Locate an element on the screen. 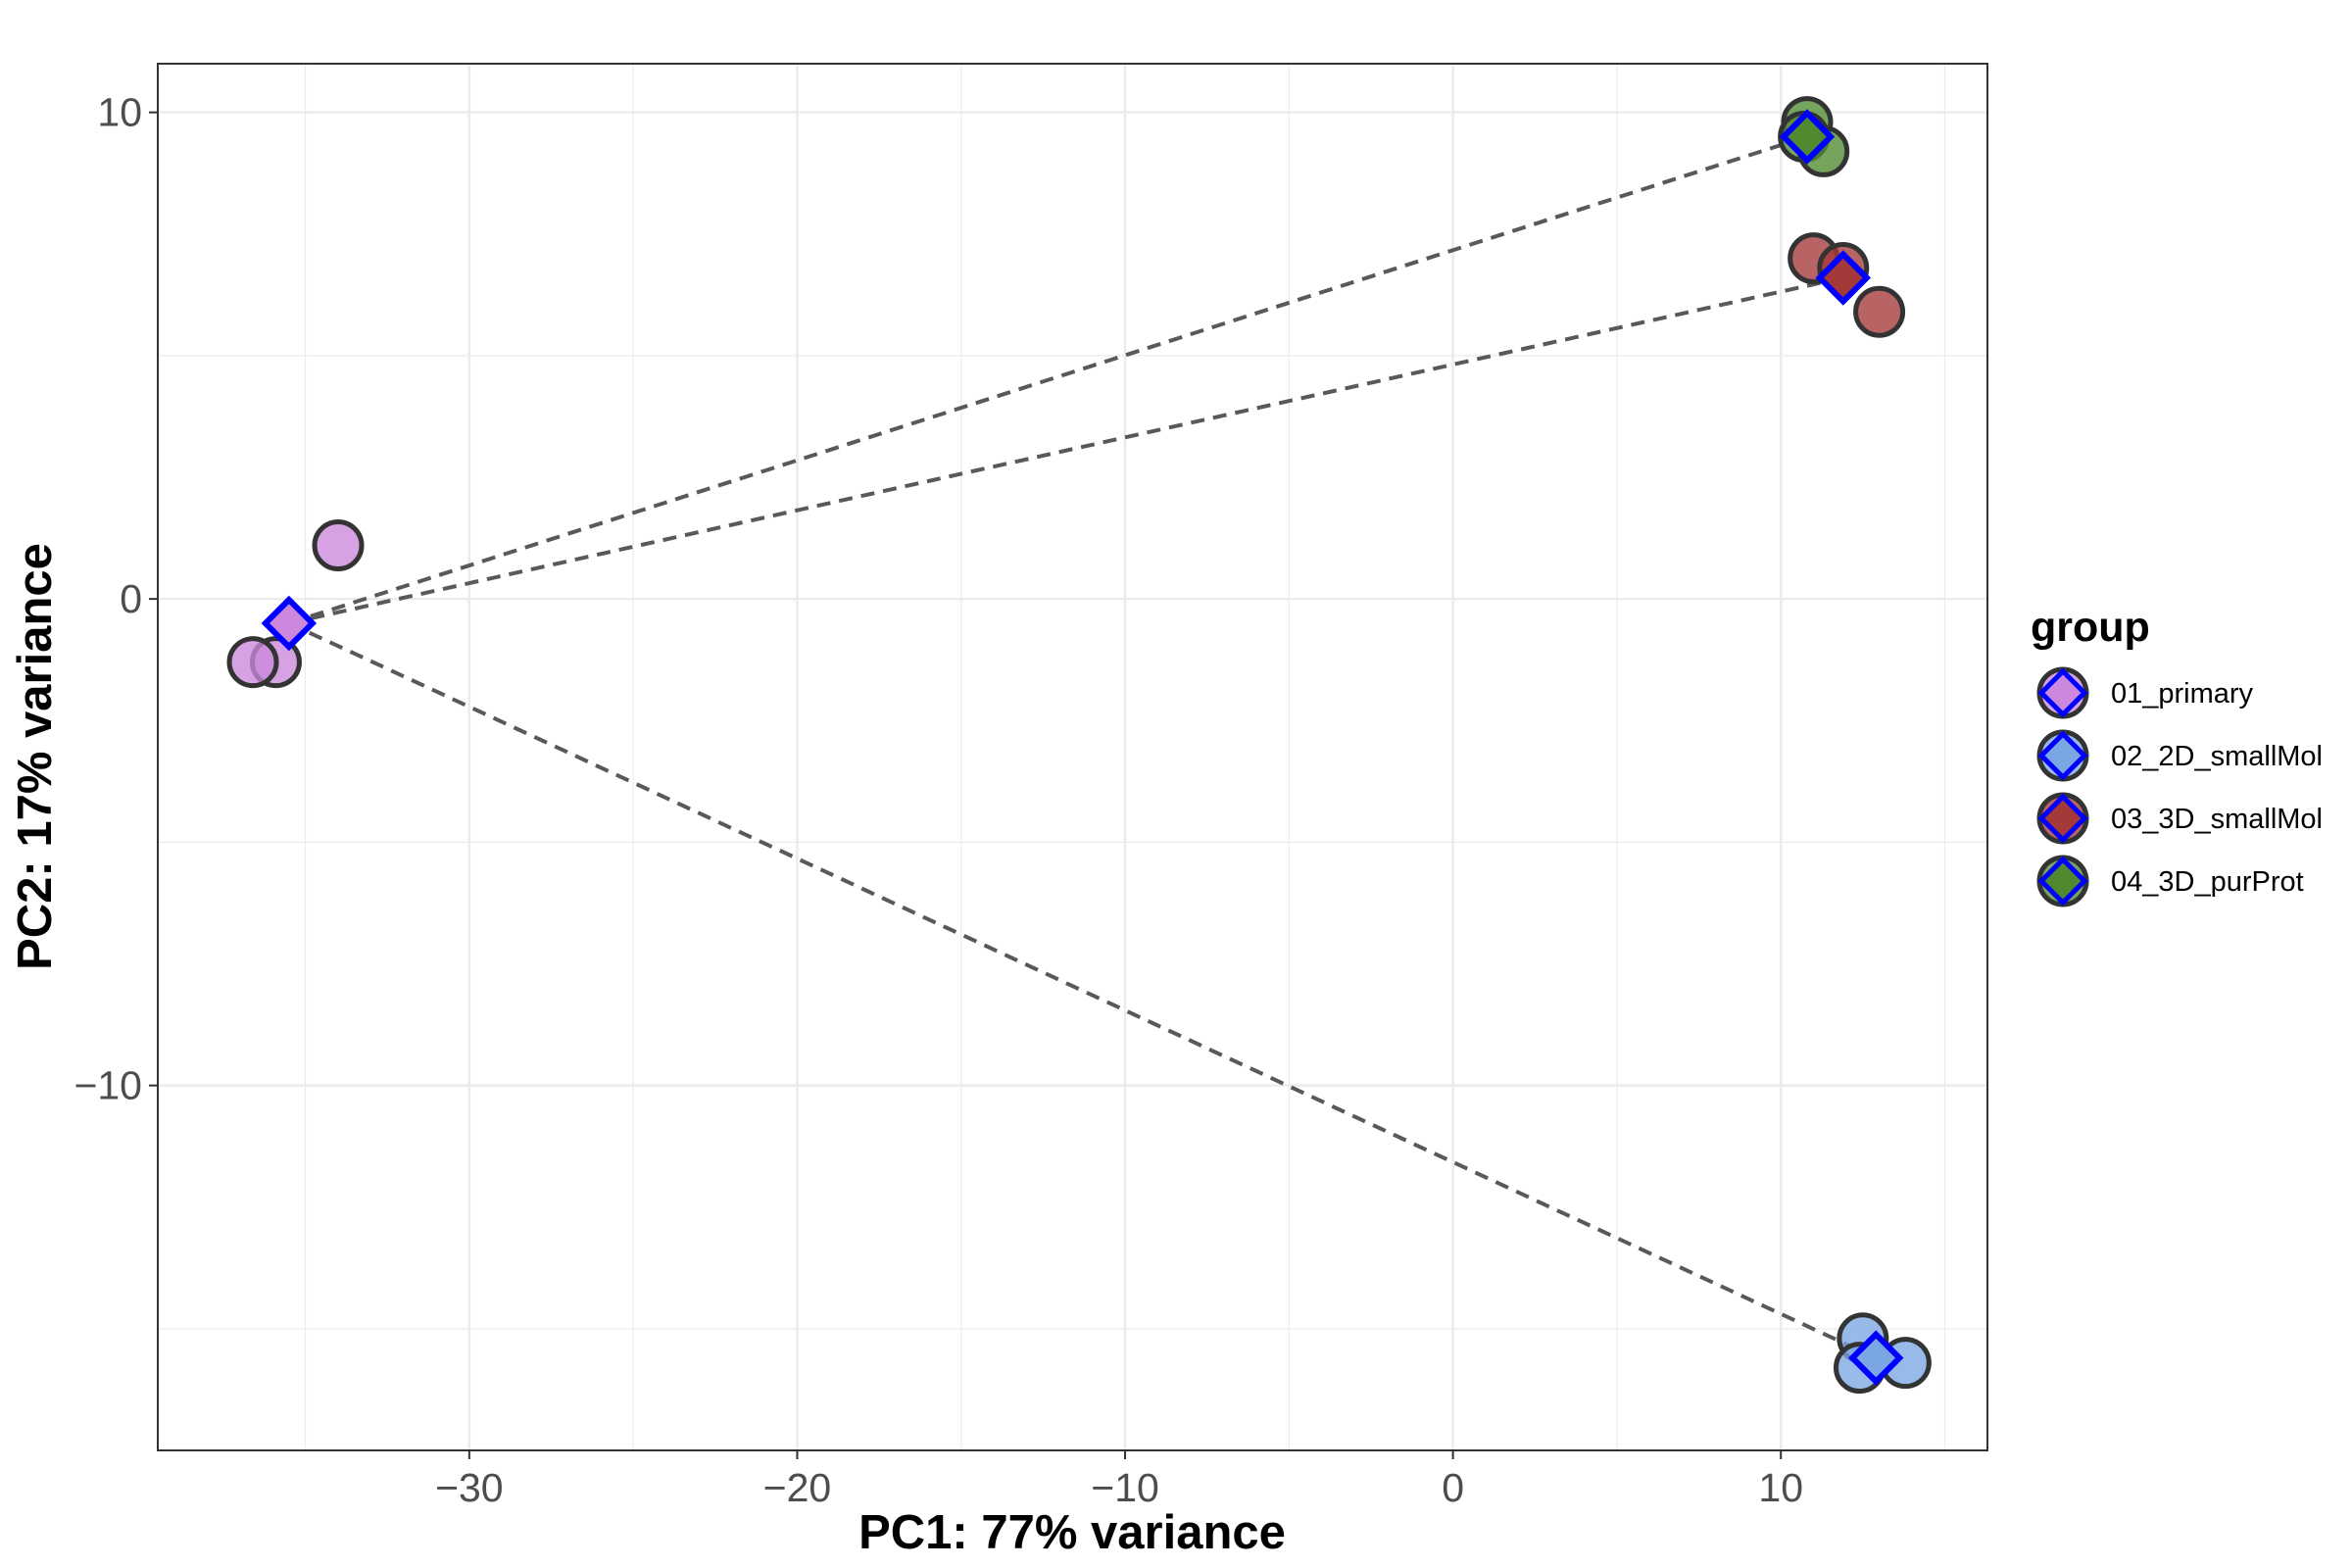 The height and width of the screenshot is (1568, 2352). x-tick-label: −10 is located at coordinates (1125, 1487).